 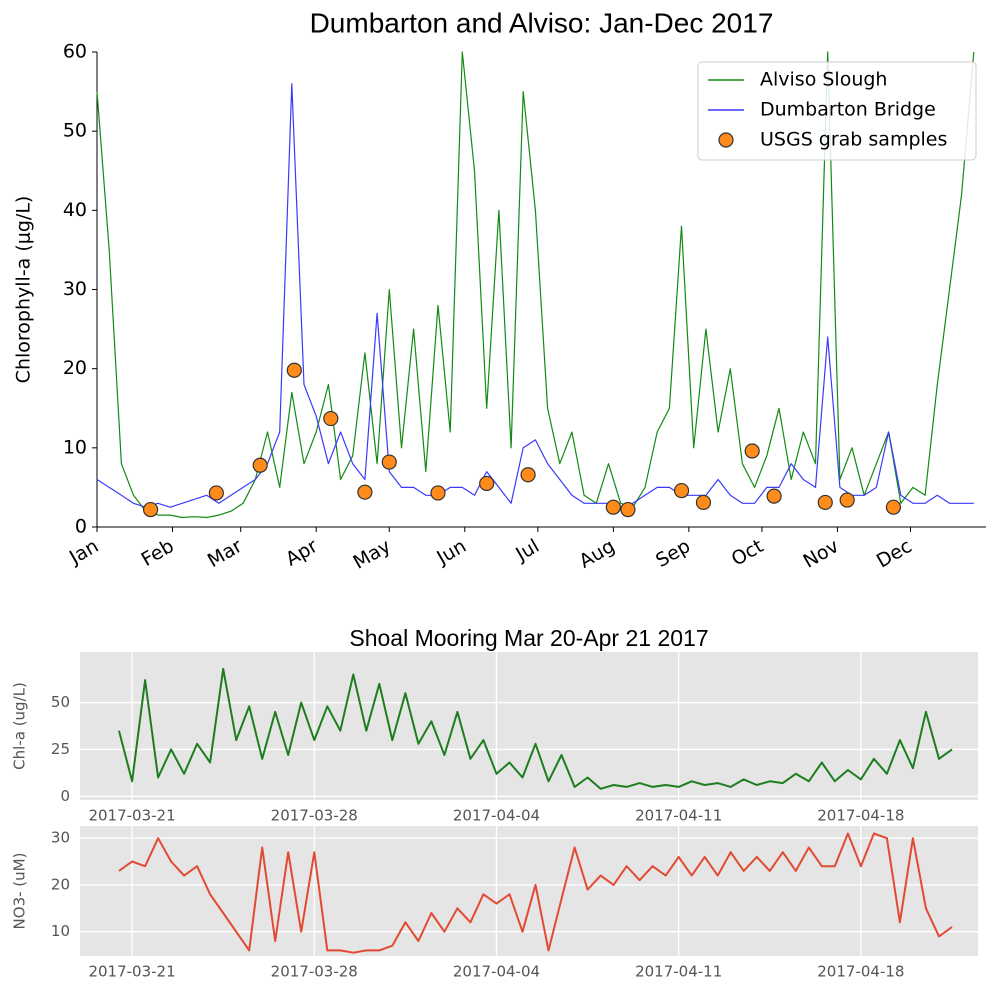 What do you see at coordinates (24, 290) in the screenshot?
I see `y-axis-label: Chlorophyll-a (μg/L)` at bounding box center [24, 290].